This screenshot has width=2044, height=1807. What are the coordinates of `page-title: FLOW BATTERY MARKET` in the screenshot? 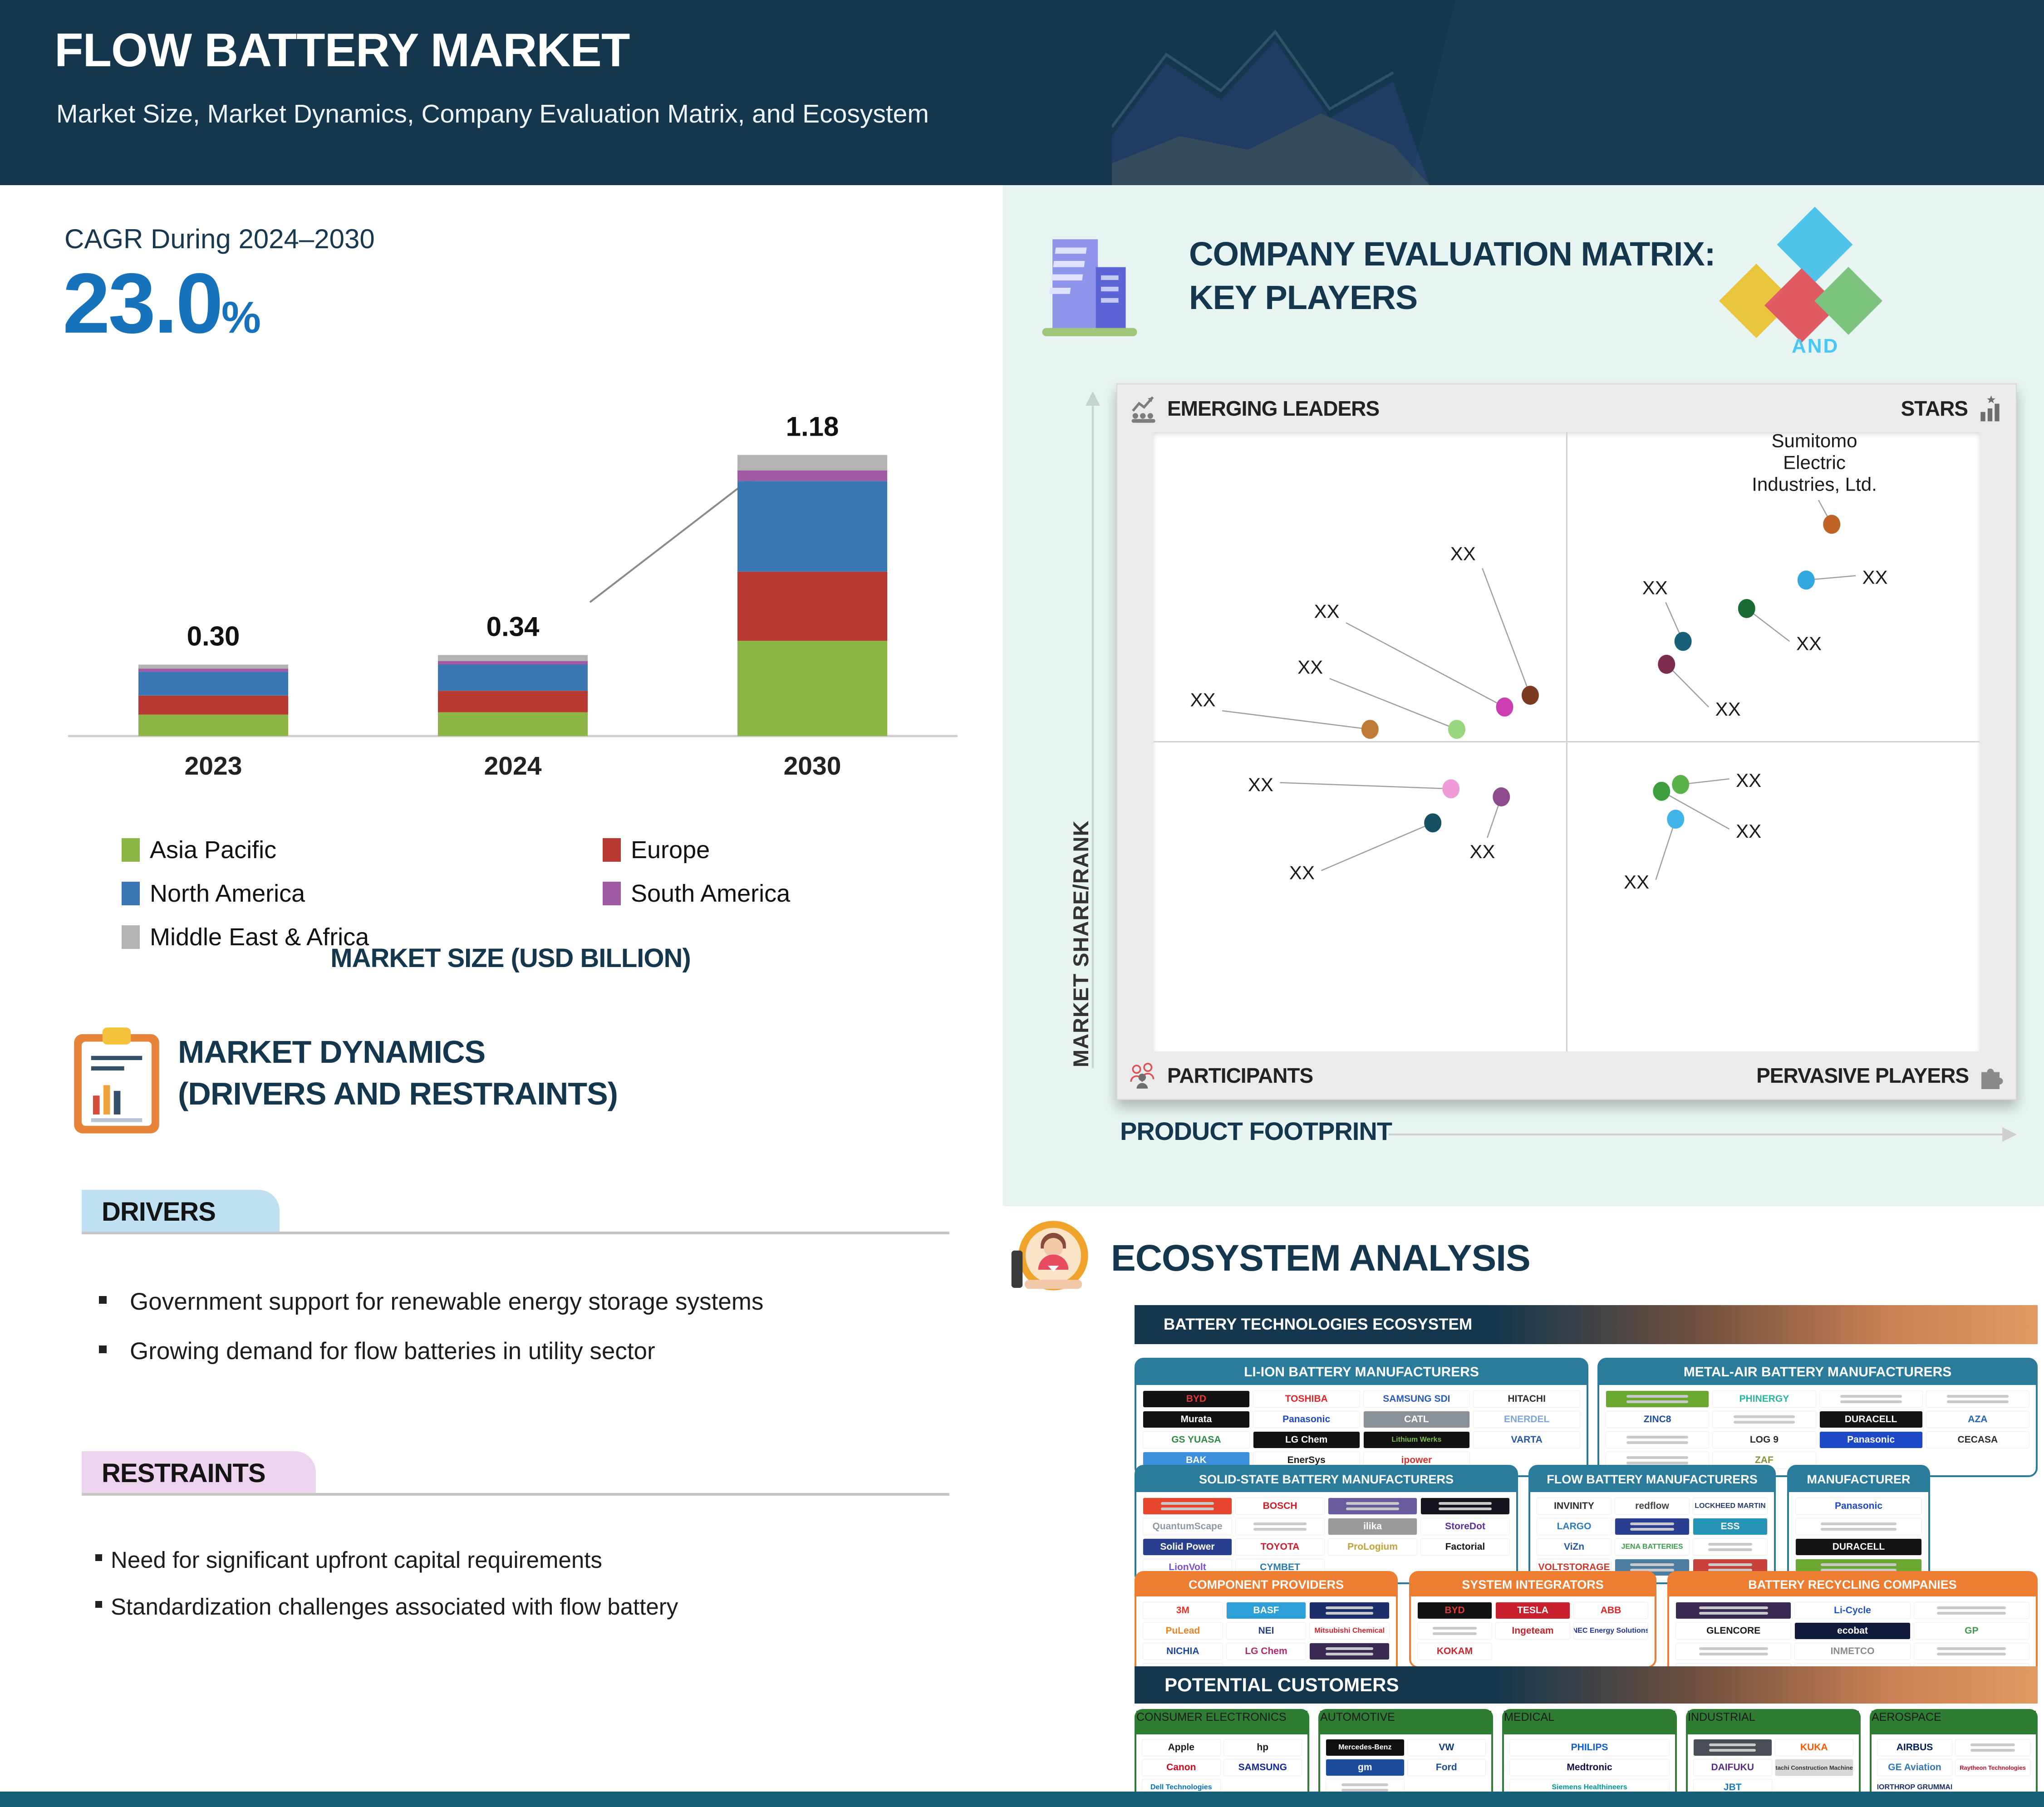 It's located at (342, 50).